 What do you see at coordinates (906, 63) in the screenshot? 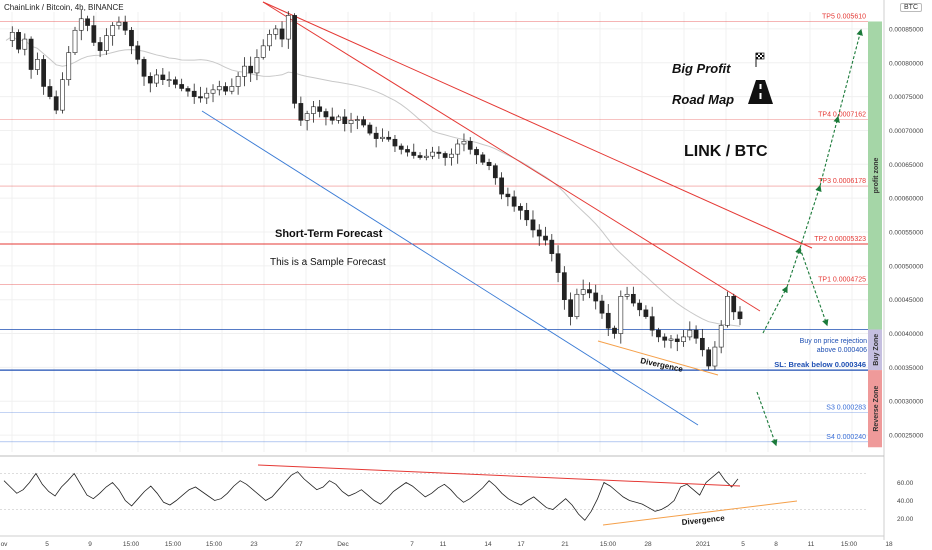
I see `y-tick-label: 0.00080000` at bounding box center [906, 63].